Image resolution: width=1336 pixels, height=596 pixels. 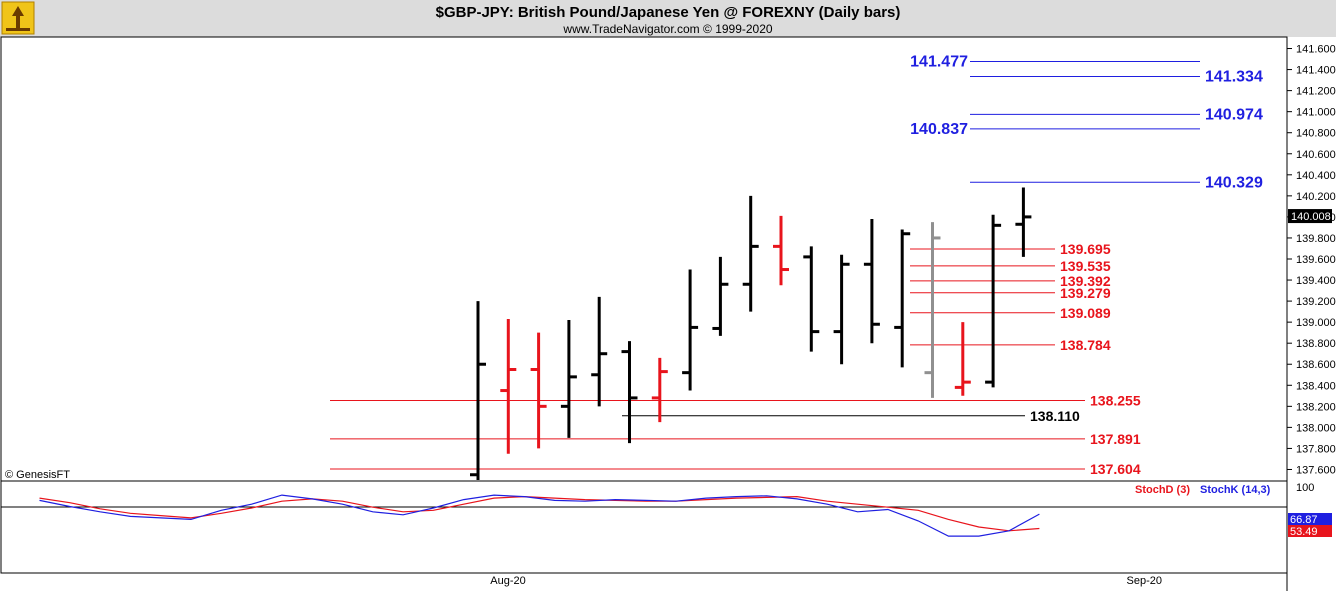 I want to click on stoch-legend-blue: StochK (14,3), so click(x=1235, y=490).